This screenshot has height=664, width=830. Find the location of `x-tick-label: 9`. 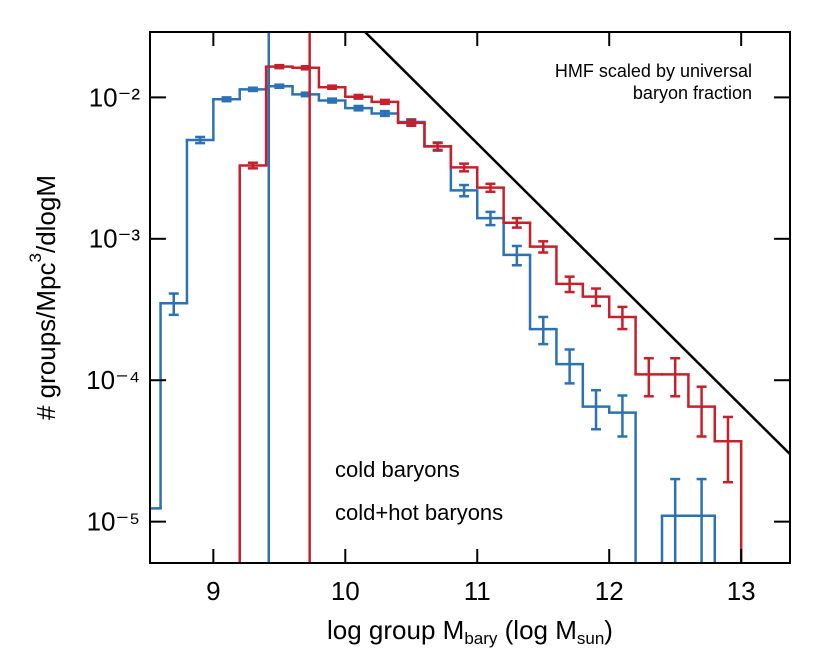

x-tick-label: 9 is located at coordinates (213, 591).